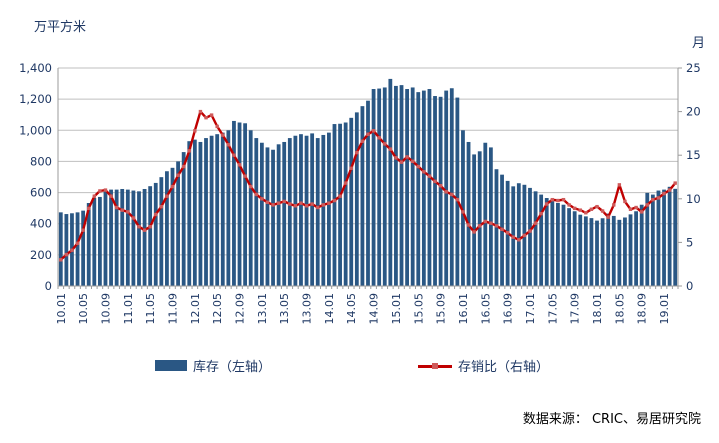 The height and width of the screenshot is (443, 719). I want to click on left-axis-tick-label: 1,400, so click(35, 68).